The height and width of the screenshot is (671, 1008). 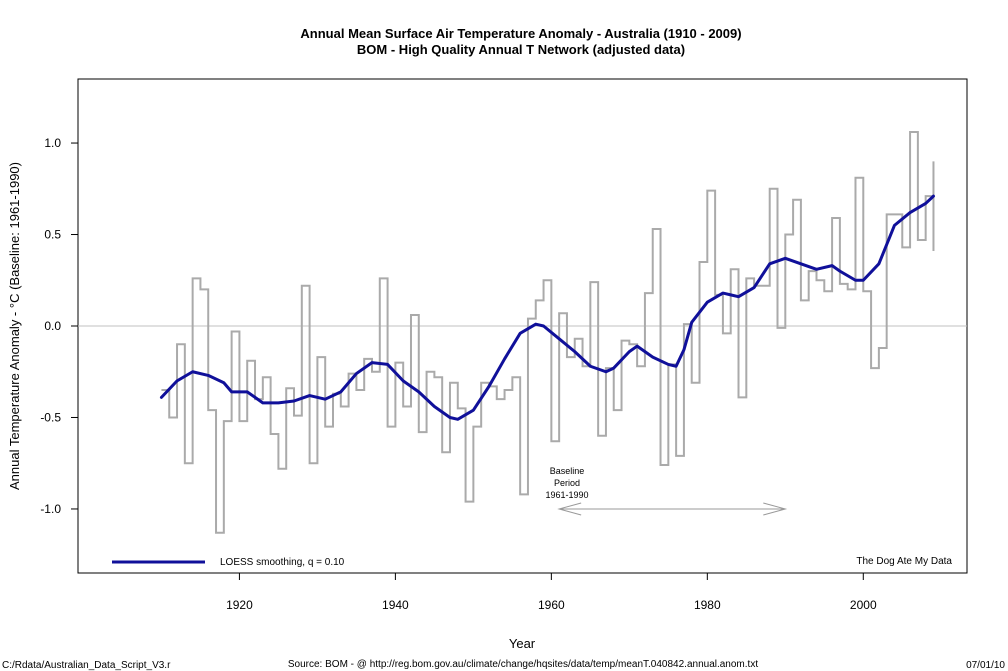 What do you see at coordinates (522, 643) in the screenshot?
I see `x-axis-label: Year` at bounding box center [522, 643].